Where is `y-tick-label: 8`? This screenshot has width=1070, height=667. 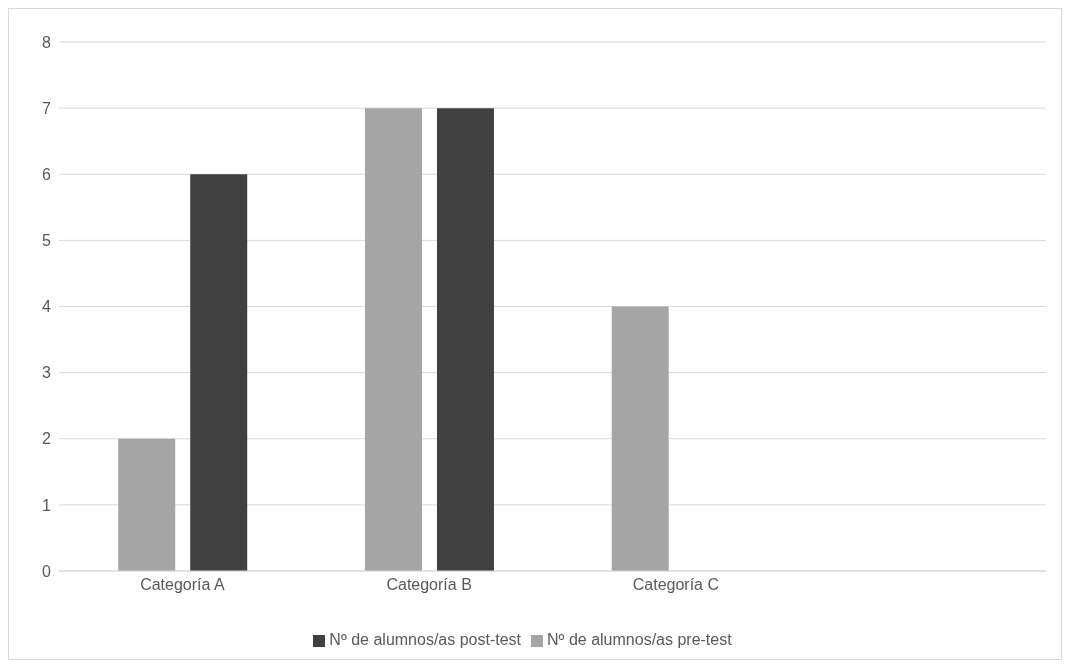
y-tick-label: 8 is located at coordinates (47, 42).